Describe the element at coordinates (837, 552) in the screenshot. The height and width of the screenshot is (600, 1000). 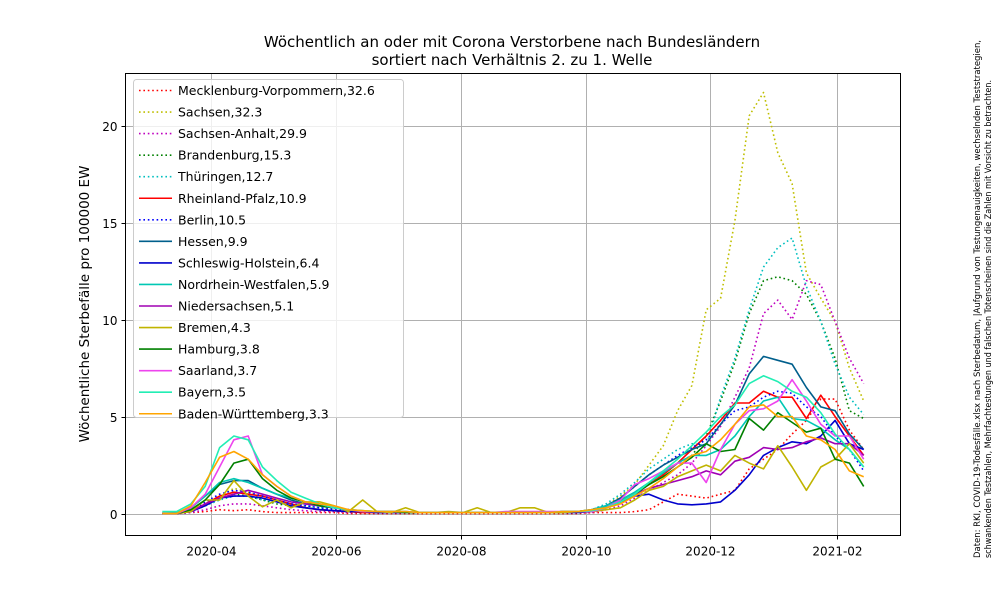
I see `x-tick-label: 2021-02` at that location.